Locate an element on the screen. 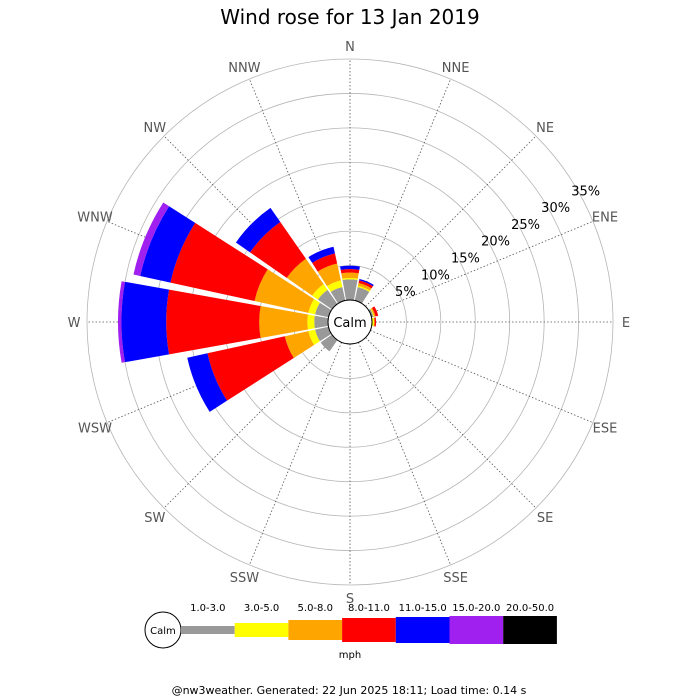  direction-label-ssw: SSW is located at coordinates (245, 578).